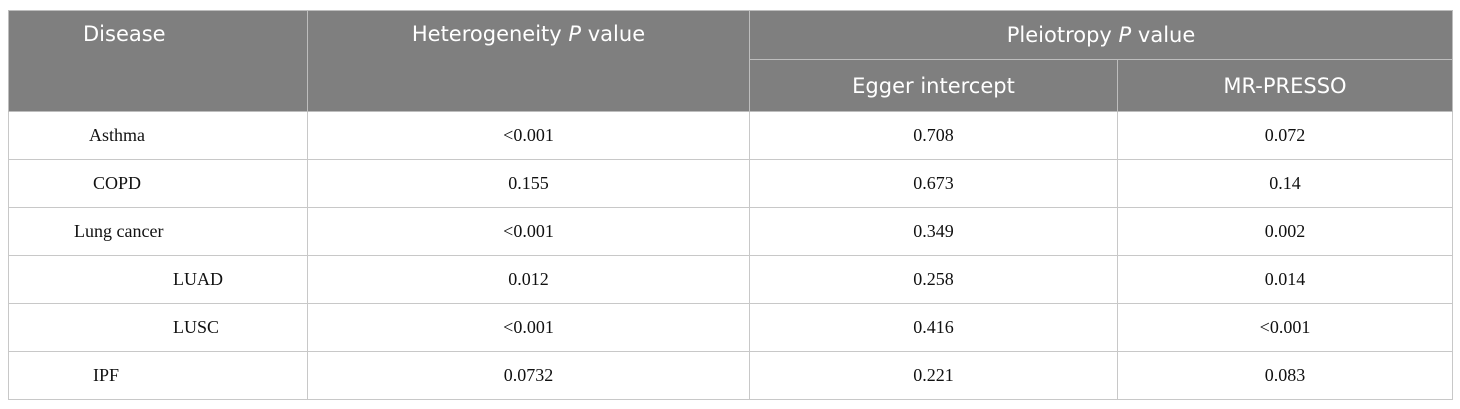 This screenshot has height=409, width=1460. What do you see at coordinates (158, 135) in the screenshot?
I see `cell-disease: Asthma` at bounding box center [158, 135].